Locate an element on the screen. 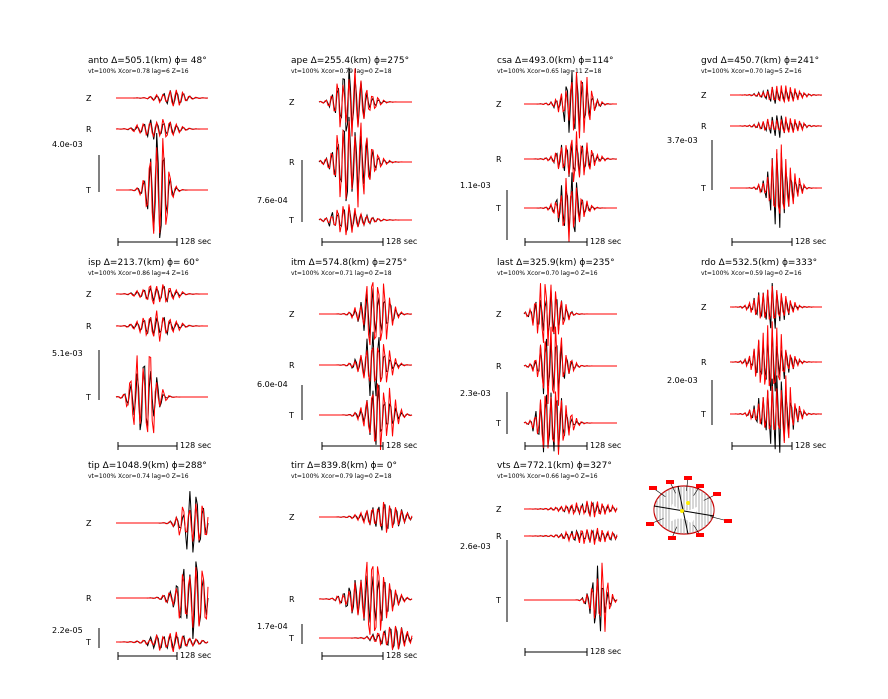 The width and height of the screenshot is (888, 699). station-title: gvd Δ=450.7(km) ϕ=241° is located at coordinates (760, 61).